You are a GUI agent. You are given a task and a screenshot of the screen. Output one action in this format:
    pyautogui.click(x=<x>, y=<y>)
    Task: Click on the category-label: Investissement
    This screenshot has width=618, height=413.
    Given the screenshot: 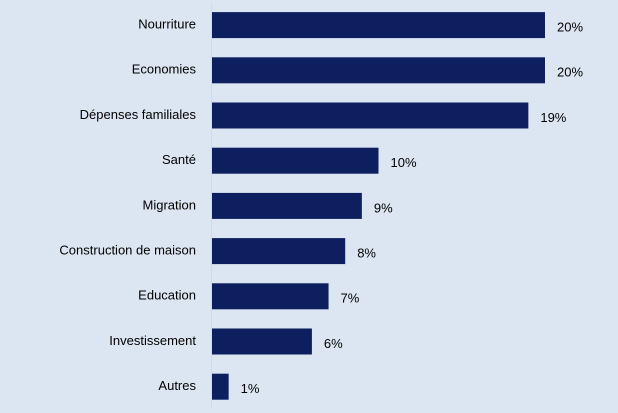 What is the action you would take?
    pyautogui.click(x=152, y=340)
    